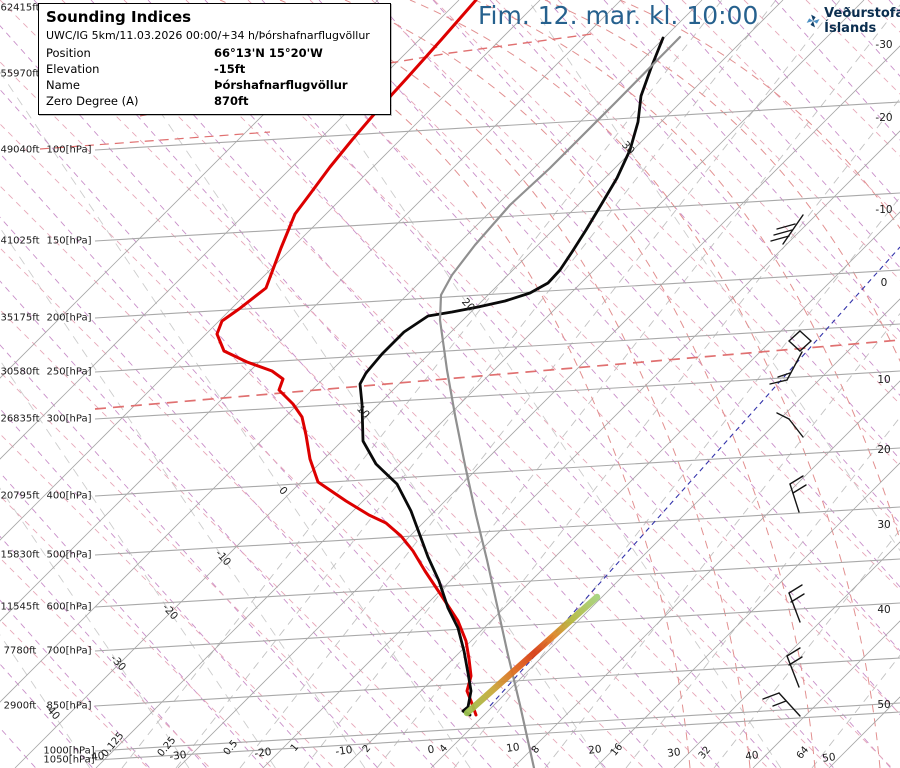 The height and width of the screenshot is (768, 900). What do you see at coordinates (884, 283) in the screenshot?
I see `right-isotherm-label: 0` at bounding box center [884, 283].